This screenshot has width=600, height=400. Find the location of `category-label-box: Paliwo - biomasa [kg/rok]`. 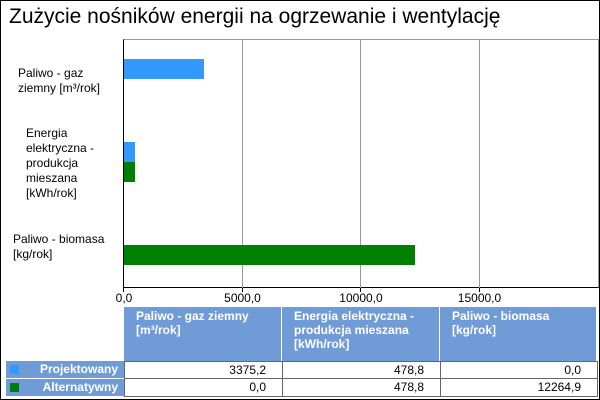

category-label-box: Paliwo - biomasa [kg/rok] is located at coordinates (65, 247).